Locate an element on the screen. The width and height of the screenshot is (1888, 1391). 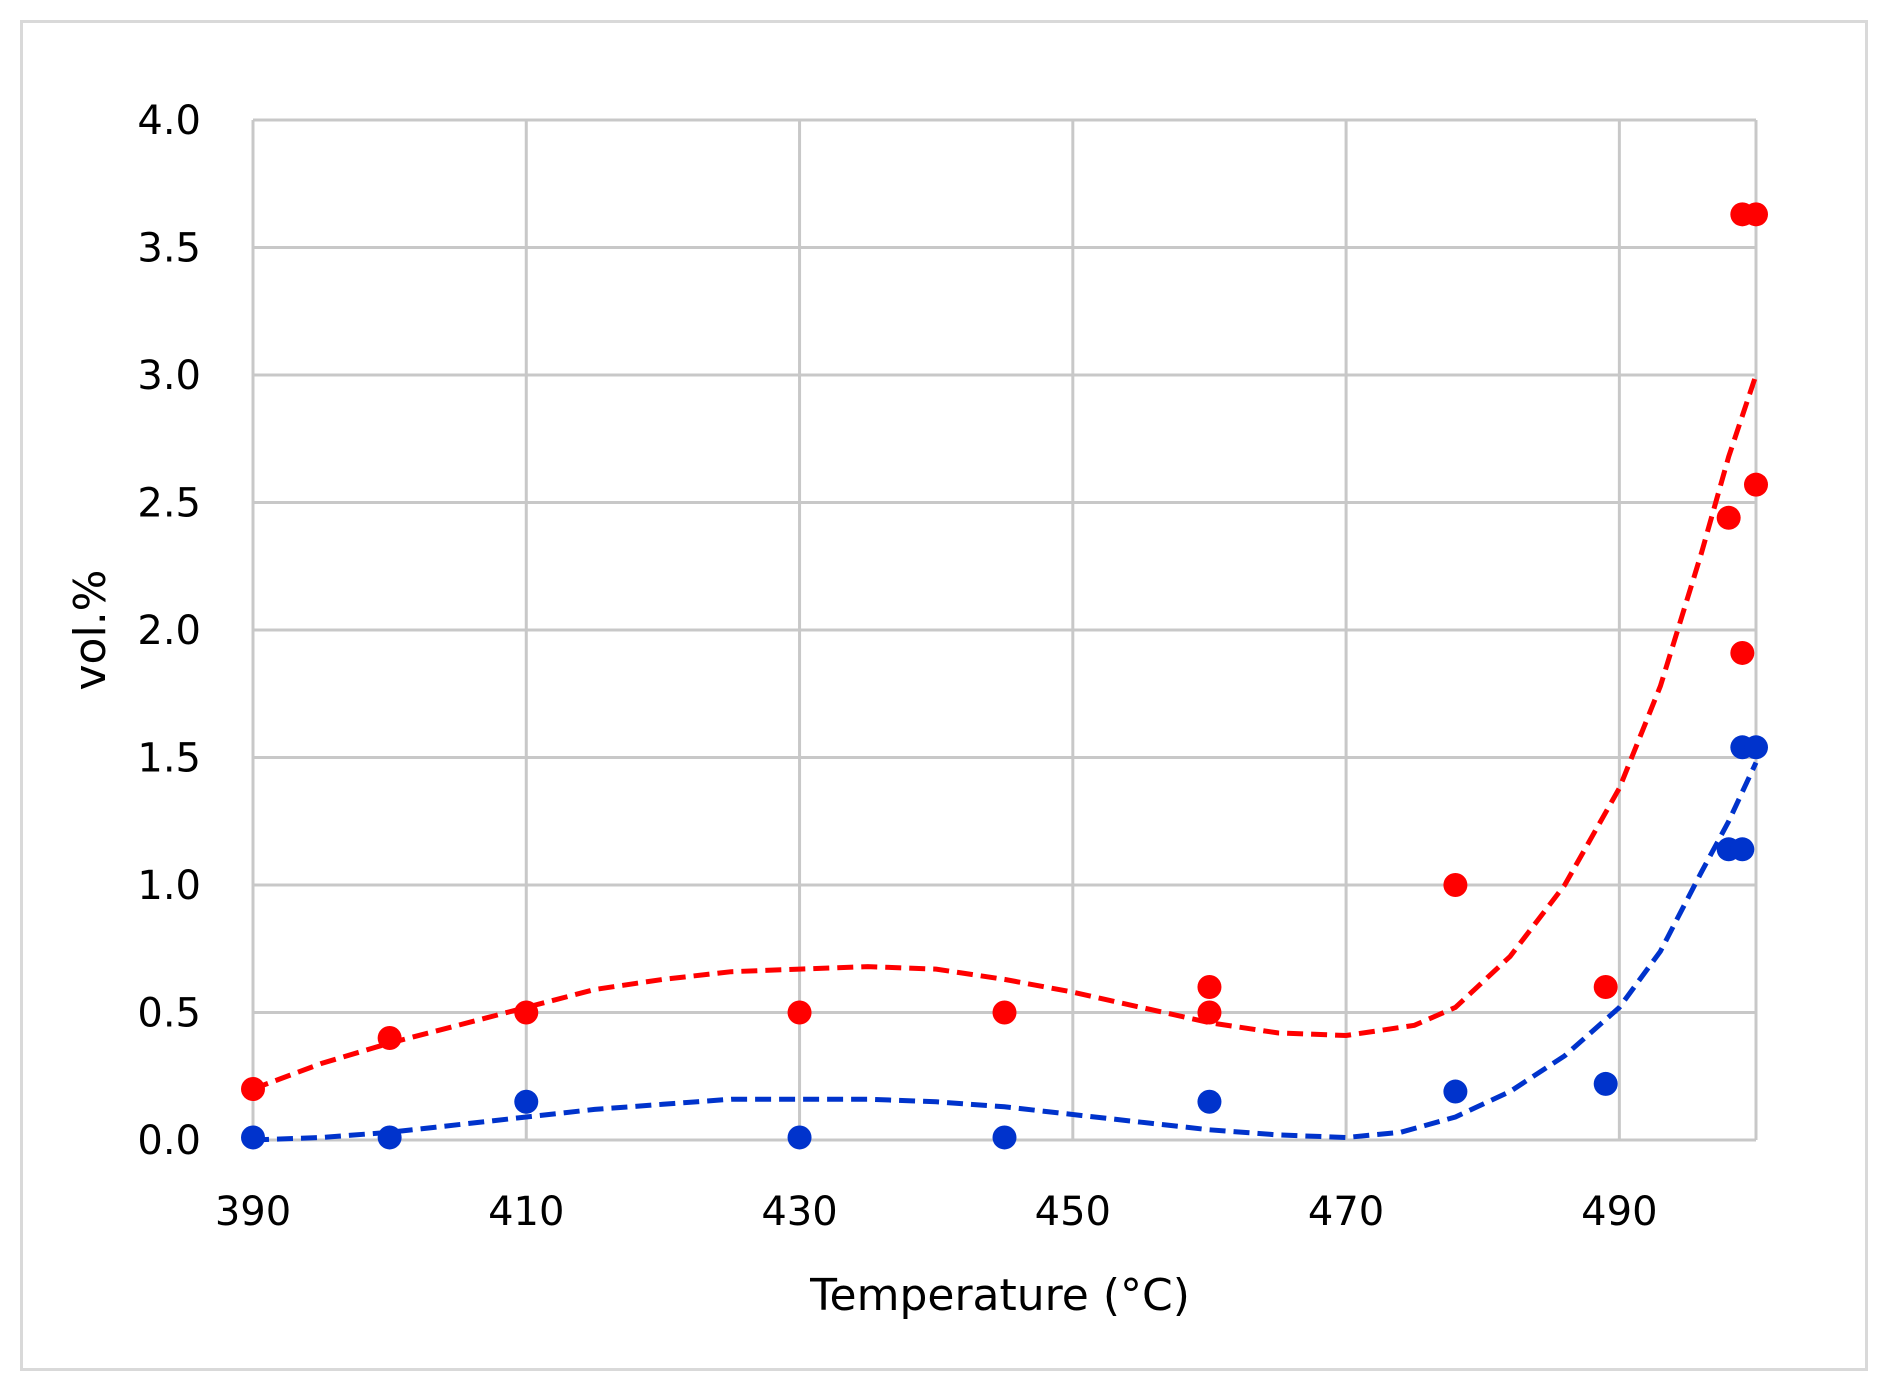
x-tick-label: 410 is located at coordinates (526, 1212).